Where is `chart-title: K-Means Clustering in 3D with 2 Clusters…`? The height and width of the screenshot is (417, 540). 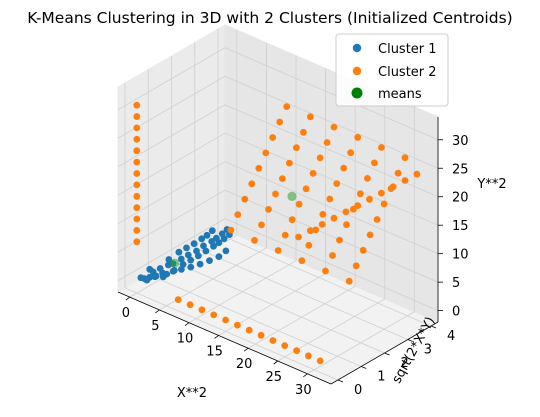
chart-title: K-Means Clustering in 3D with 2 Clusters… is located at coordinates (269, 18).